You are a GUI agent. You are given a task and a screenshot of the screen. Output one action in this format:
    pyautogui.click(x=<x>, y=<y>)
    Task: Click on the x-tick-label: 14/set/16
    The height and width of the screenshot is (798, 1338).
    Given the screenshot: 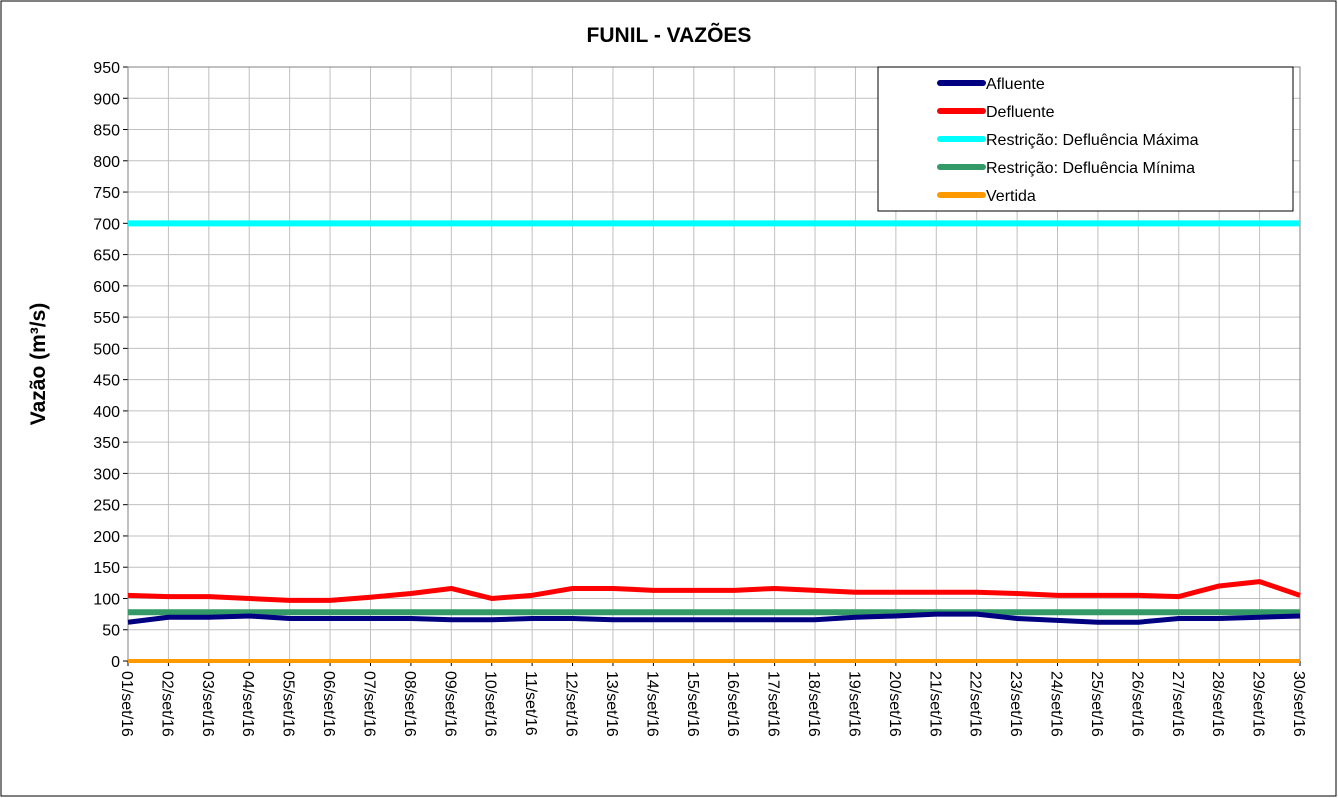 What is the action you would take?
    pyautogui.click(x=651, y=704)
    